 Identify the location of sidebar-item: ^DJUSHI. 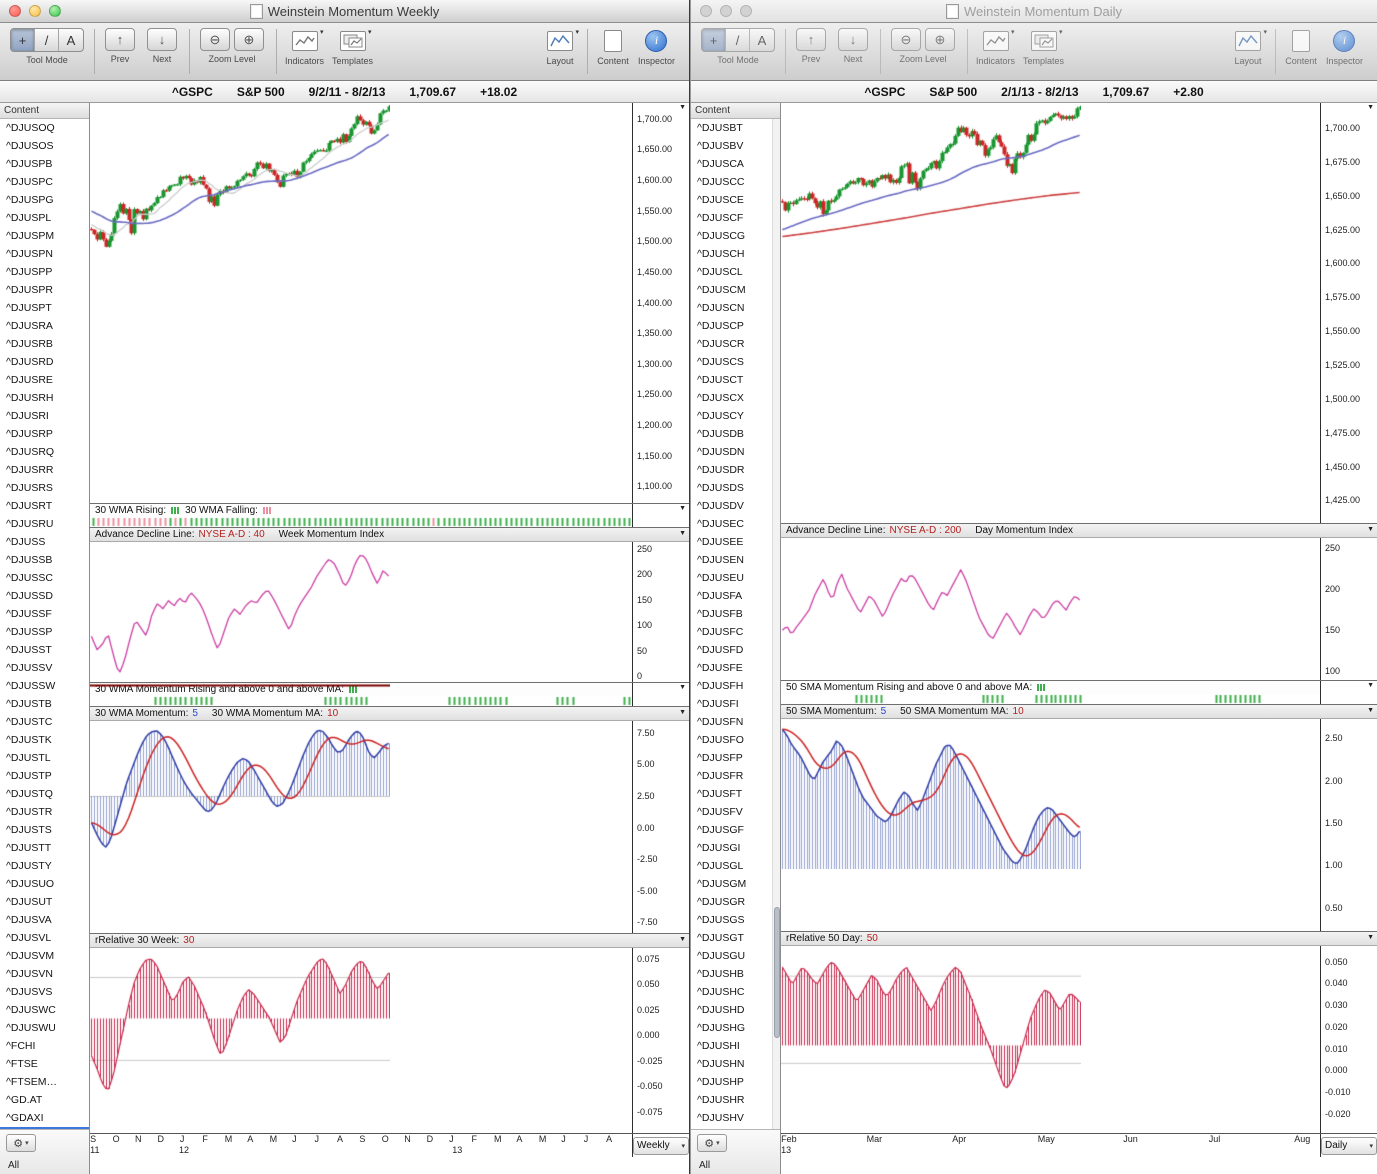
(718, 1046).